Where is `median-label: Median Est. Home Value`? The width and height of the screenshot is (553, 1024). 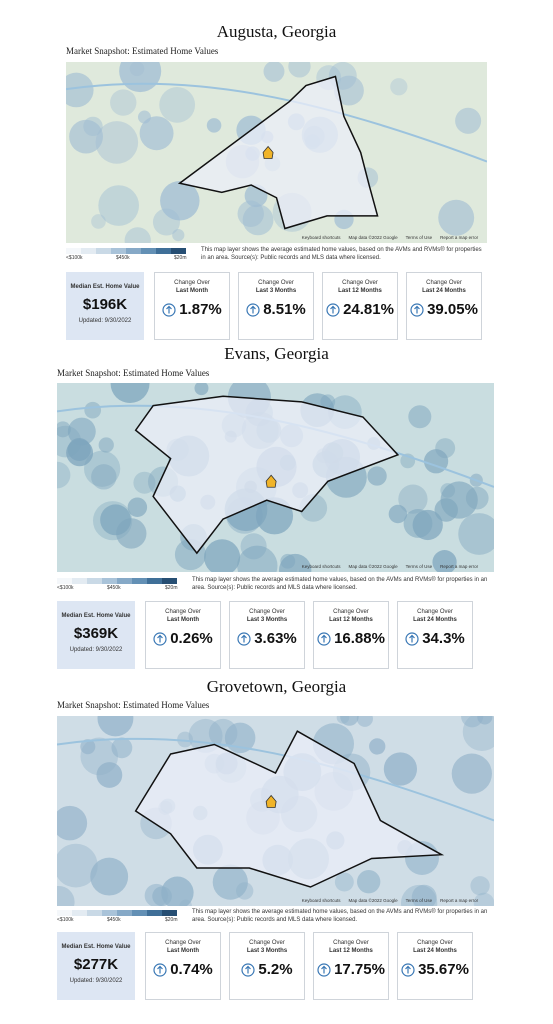
median-label: Median Est. Home Value is located at coordinates (105, 287).